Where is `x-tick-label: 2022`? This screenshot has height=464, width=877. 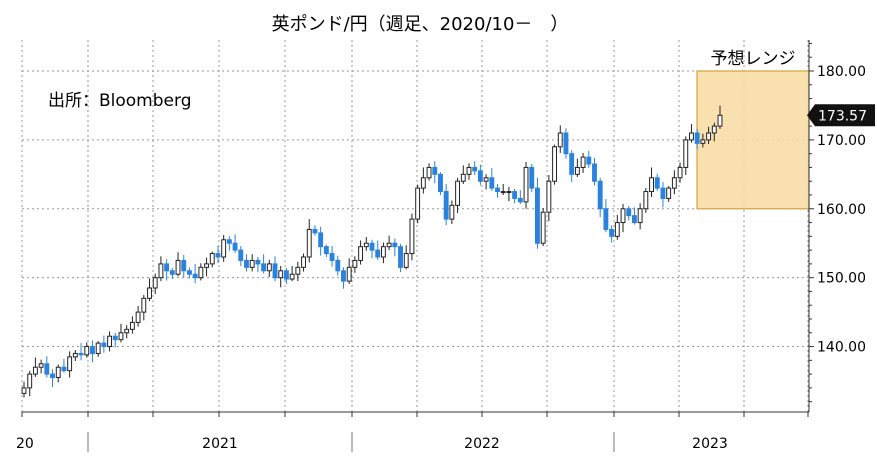 x-tick-label: 2022 is located at coordinates (482, 444).